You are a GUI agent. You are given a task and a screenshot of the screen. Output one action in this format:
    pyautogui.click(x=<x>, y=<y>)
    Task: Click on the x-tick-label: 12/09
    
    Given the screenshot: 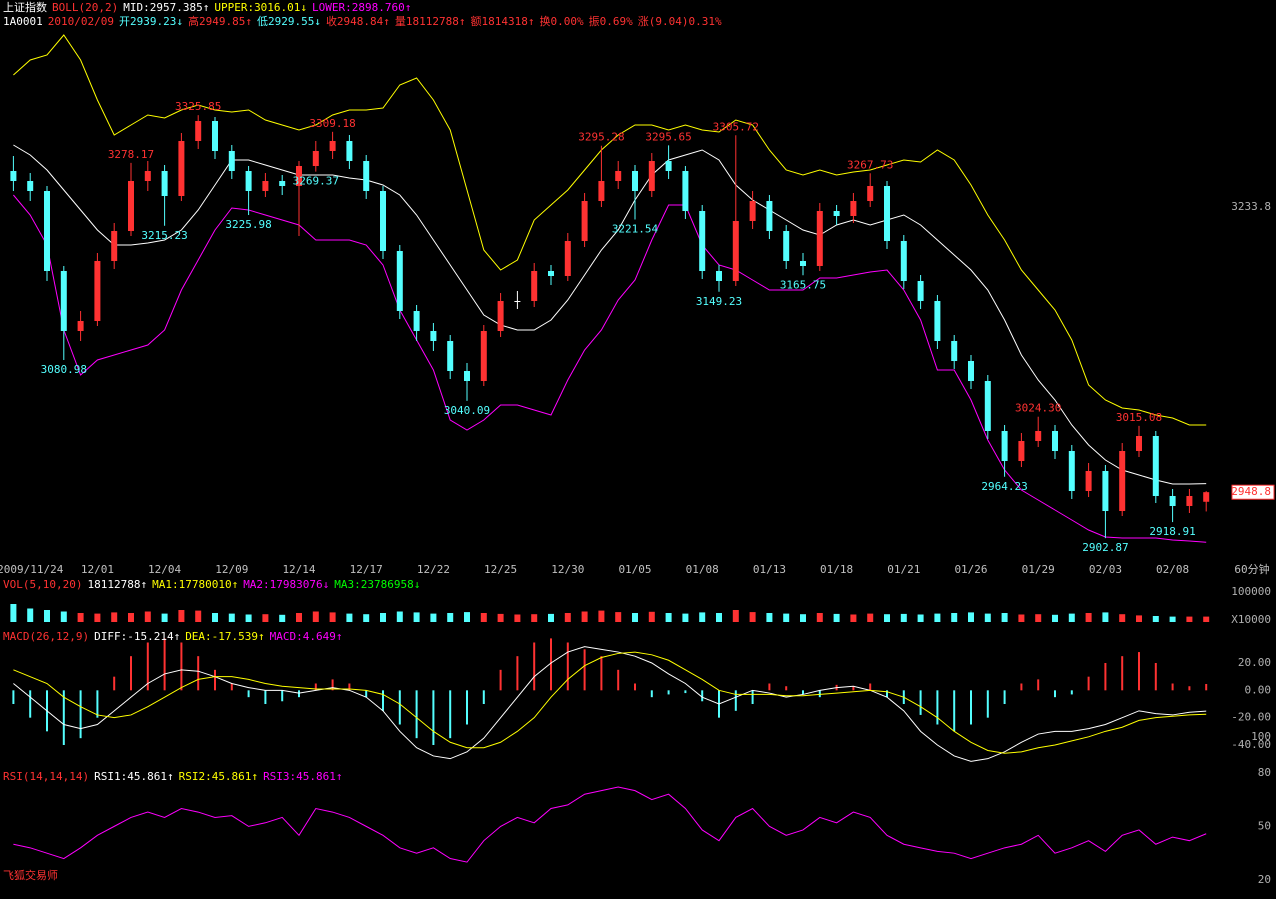 What is the action you would take?
    pyautogui.click(x=231, y=569)
    